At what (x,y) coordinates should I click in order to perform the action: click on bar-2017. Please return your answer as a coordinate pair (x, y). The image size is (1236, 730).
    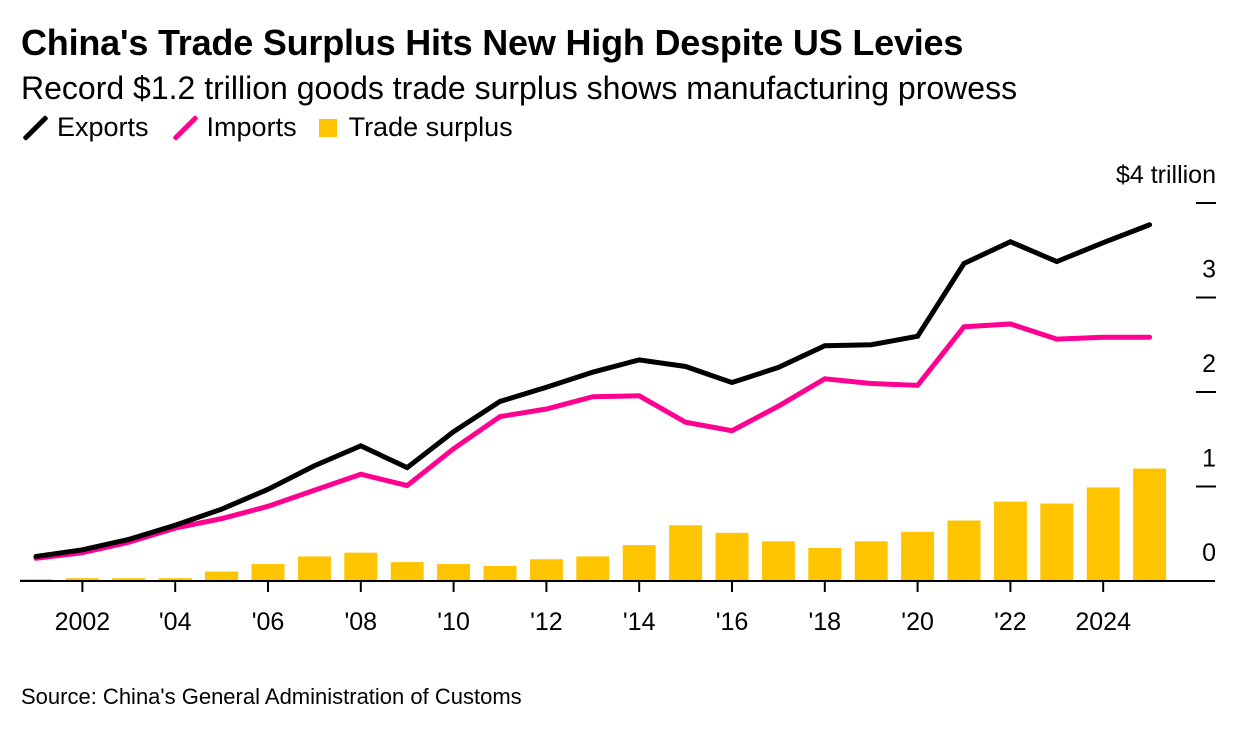
    Looking at the image, I should click on (778, 561).